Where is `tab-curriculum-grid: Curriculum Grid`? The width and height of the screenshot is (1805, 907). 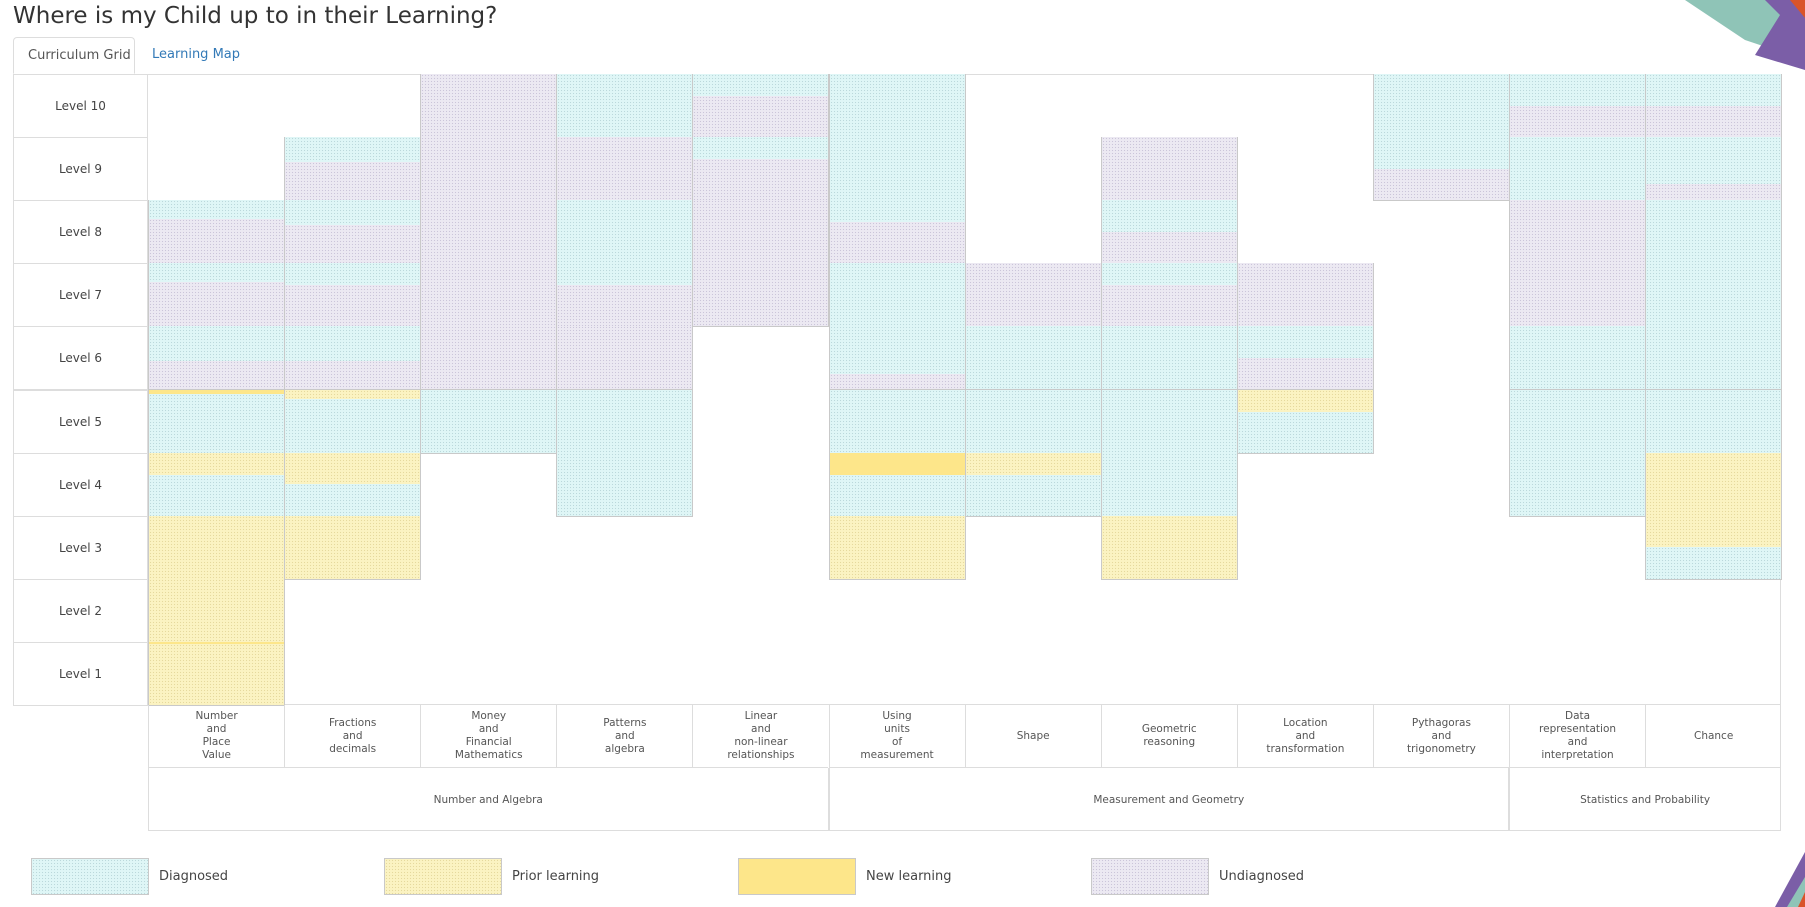 tab-curriculum-grid: Curriculum Grid is located at coordinates (74, 55).